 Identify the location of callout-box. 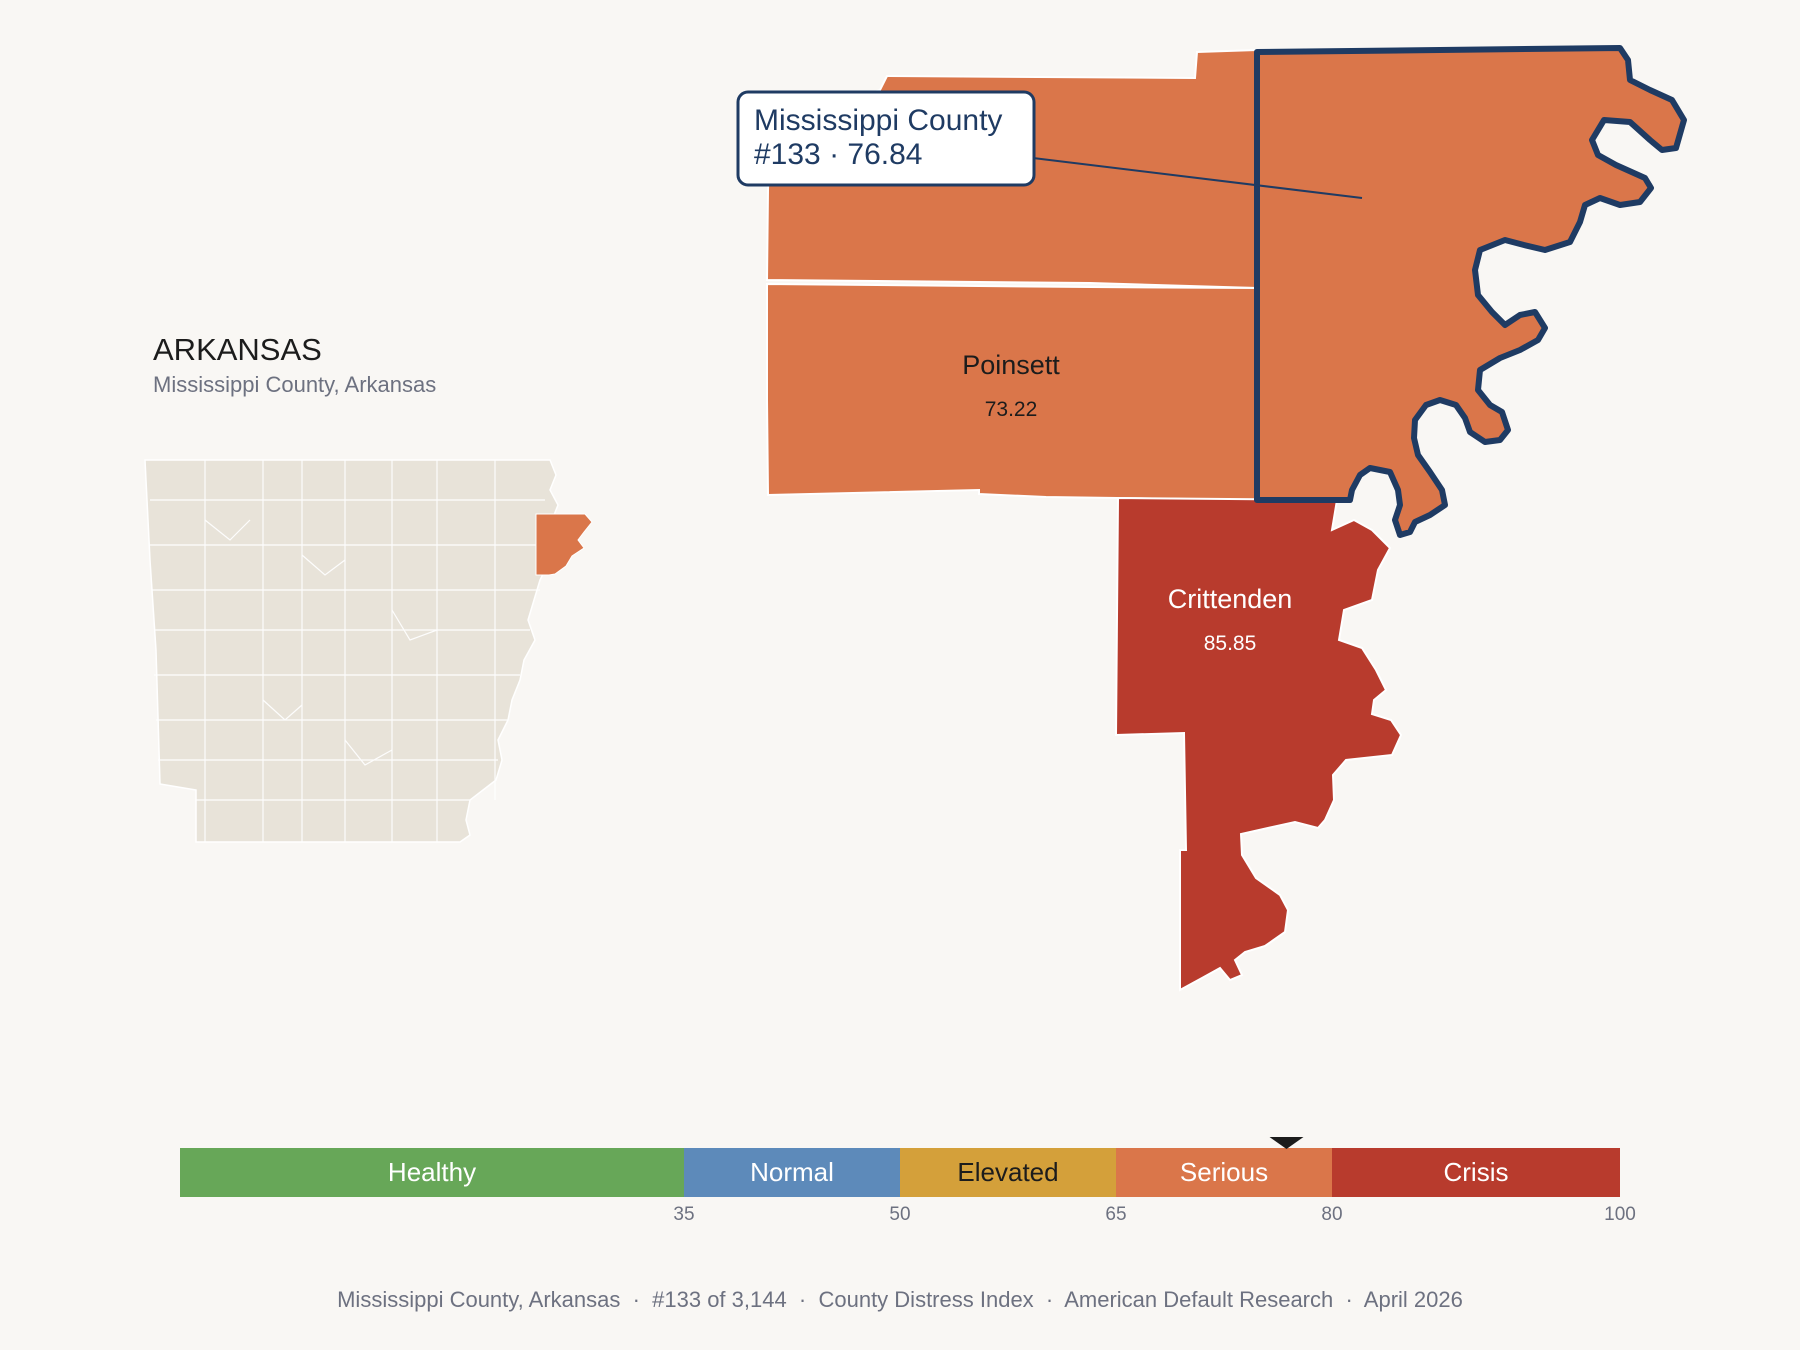
(886, 138).